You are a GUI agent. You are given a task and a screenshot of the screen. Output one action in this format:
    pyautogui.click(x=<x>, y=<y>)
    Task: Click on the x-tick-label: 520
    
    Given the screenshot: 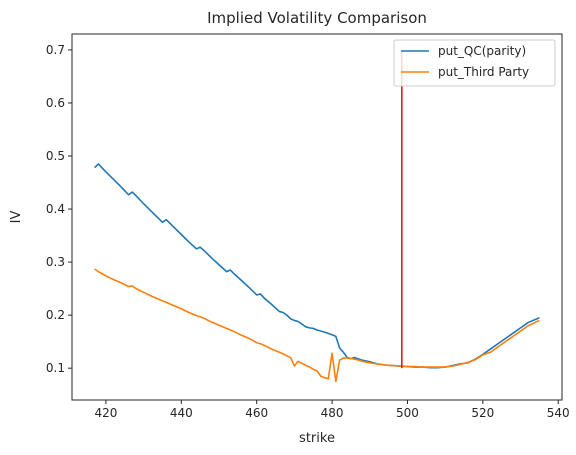 What is the action you would take?
    pyautogui.click(x=482, y=413)
    